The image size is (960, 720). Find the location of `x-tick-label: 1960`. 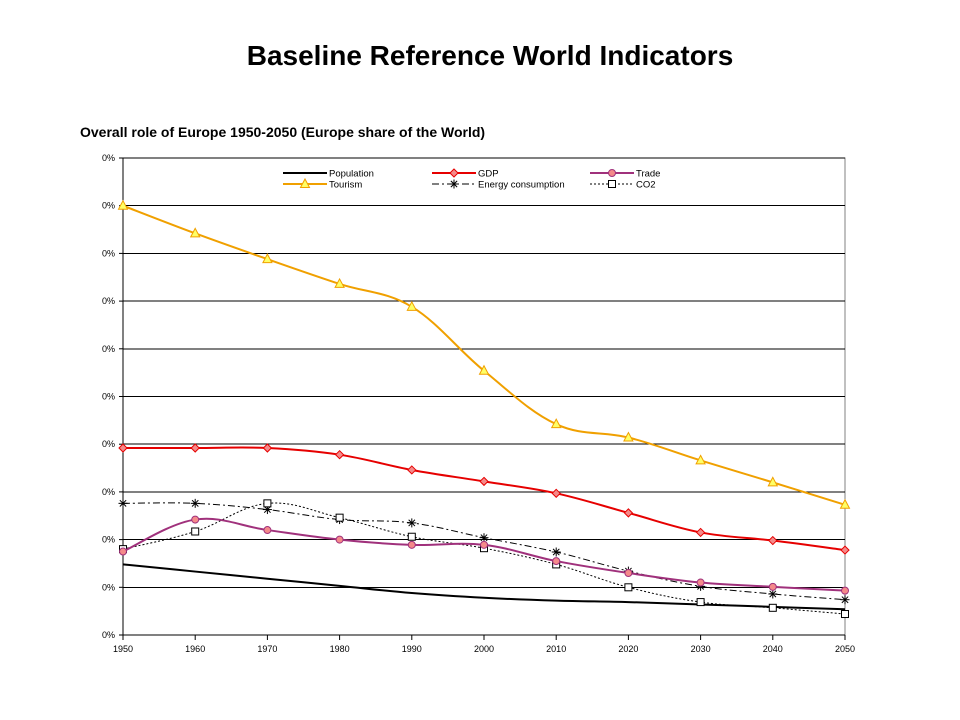

x-tick-label: 1960 is located at coordinates (195, 649).